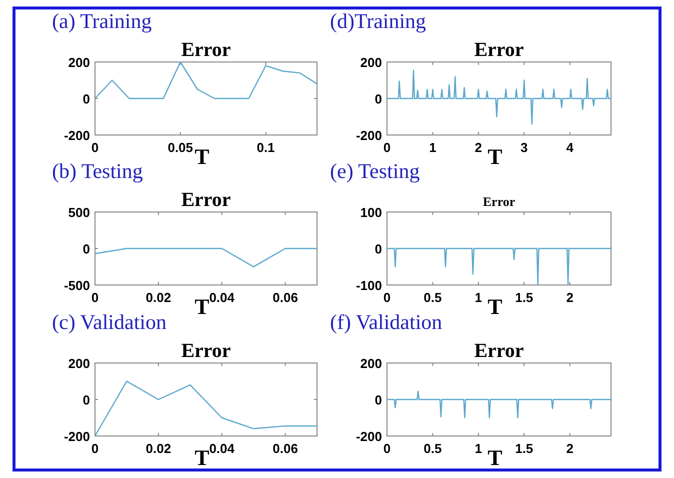 The image size is (674, 478). Describe the element at coordinates (386, 322) in the screenshot. I see `chart-title: (f) Validation` at that location.